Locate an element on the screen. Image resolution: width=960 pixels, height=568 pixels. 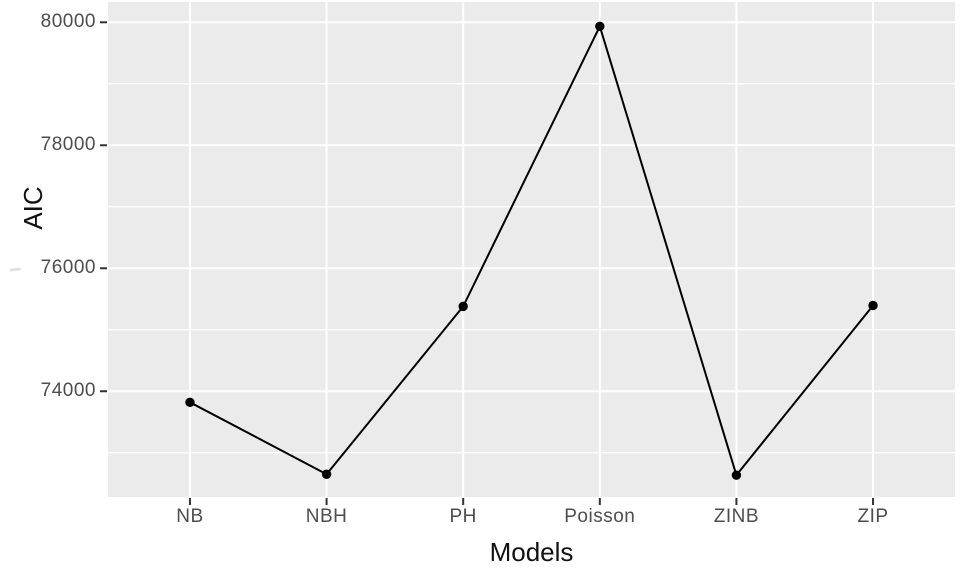
x-tick-label: PH is located at coordinates (463, 516).